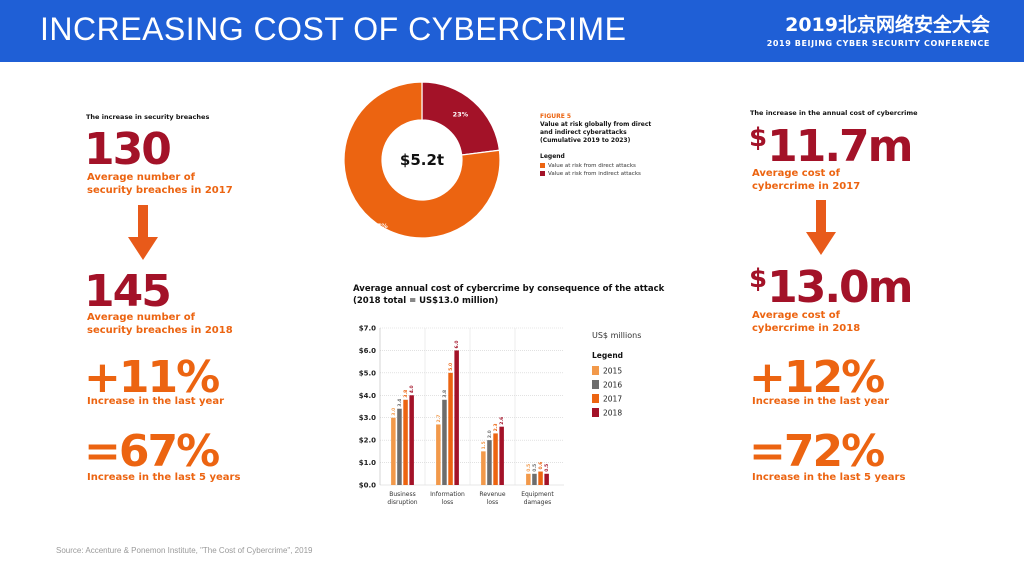  What do you see at coordinates (367, 463) in the screenshot?
I see `y-tick-label: $1.0` at bounding box center [367, 463].